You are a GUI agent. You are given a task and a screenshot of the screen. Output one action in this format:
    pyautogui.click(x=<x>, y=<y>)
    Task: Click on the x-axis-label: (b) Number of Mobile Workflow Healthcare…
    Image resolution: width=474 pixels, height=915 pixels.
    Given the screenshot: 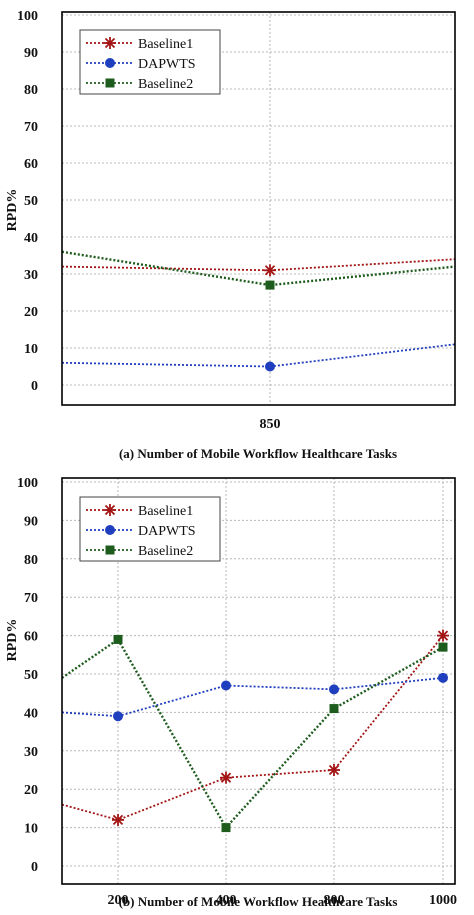 What is the action you would take?
    pyautogui.click(x=258, y=901)
    